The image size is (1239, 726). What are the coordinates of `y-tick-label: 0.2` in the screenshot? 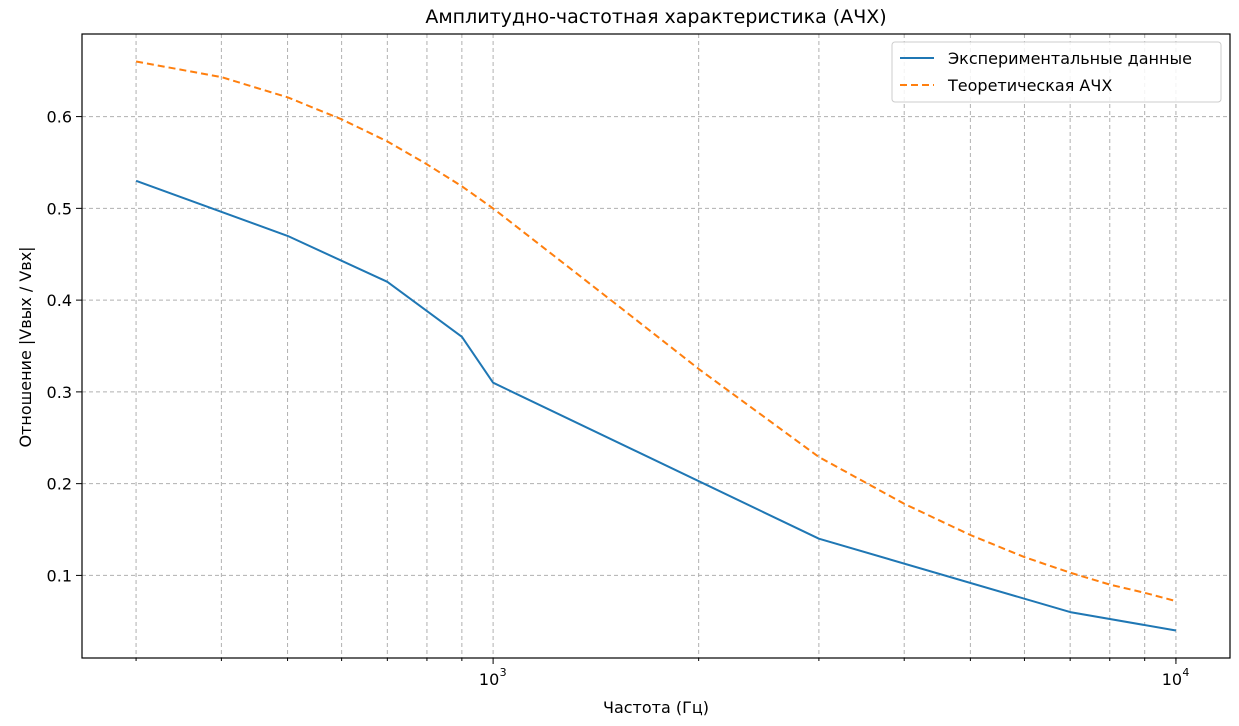 It's located at (59, 484).